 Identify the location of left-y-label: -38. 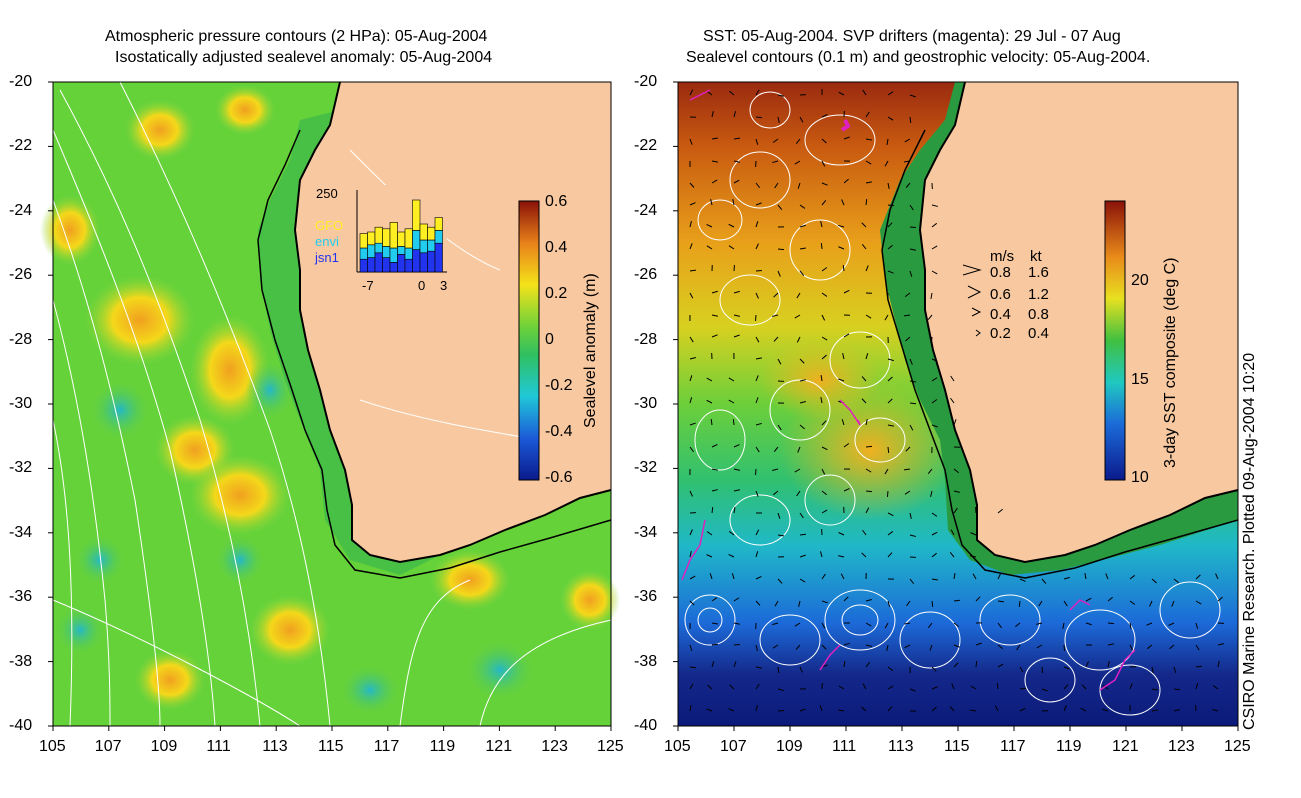
(21, 661).